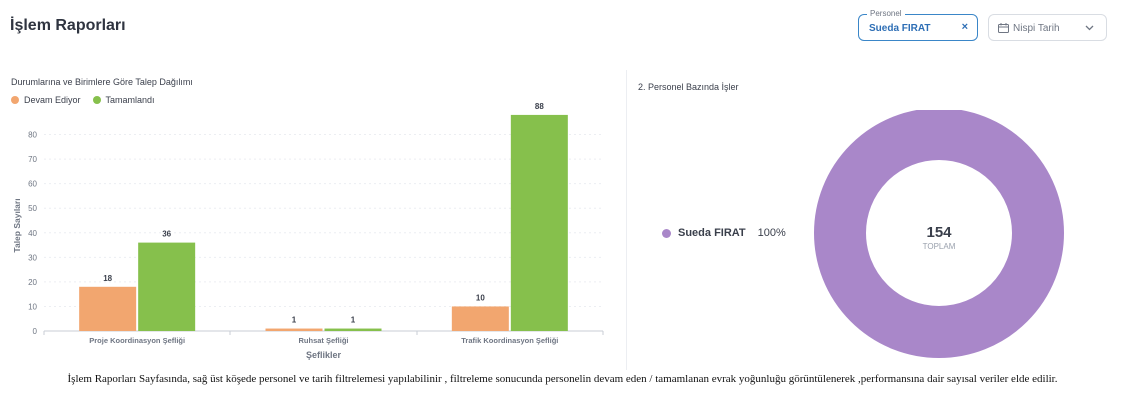  I want to click on y-tick-label: 20, so click(32, 282).